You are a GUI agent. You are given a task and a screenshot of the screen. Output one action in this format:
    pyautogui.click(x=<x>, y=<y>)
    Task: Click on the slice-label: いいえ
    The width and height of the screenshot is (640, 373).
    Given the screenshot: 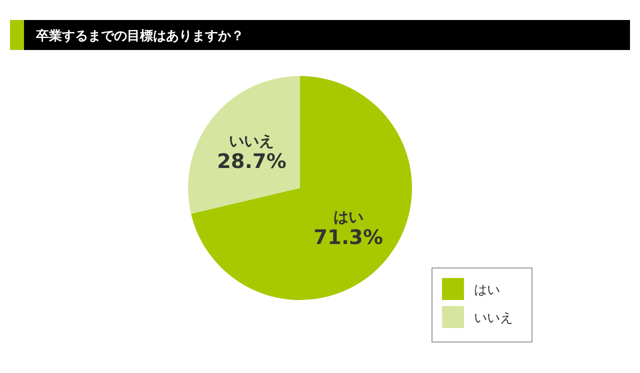 What is the action you would take?
    pyautogui.click(x=251, y=141)
    